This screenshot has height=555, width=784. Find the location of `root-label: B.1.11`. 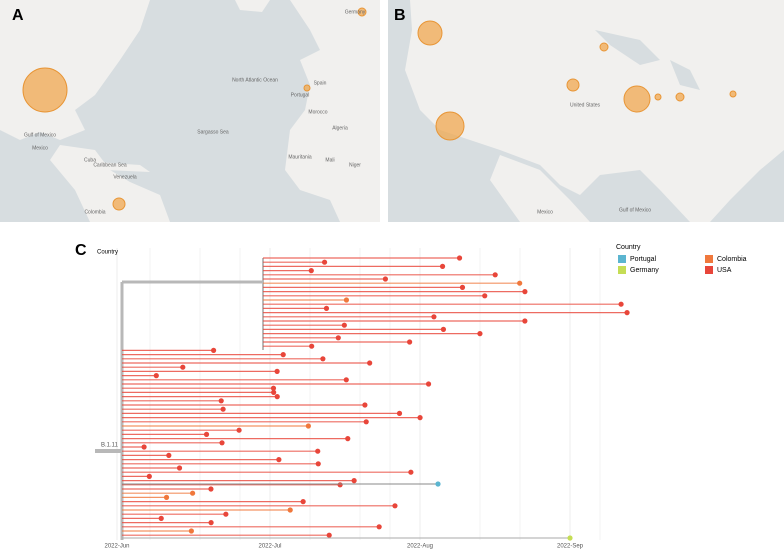

root-label: B.1.11 is located at coordinates (110, 446).